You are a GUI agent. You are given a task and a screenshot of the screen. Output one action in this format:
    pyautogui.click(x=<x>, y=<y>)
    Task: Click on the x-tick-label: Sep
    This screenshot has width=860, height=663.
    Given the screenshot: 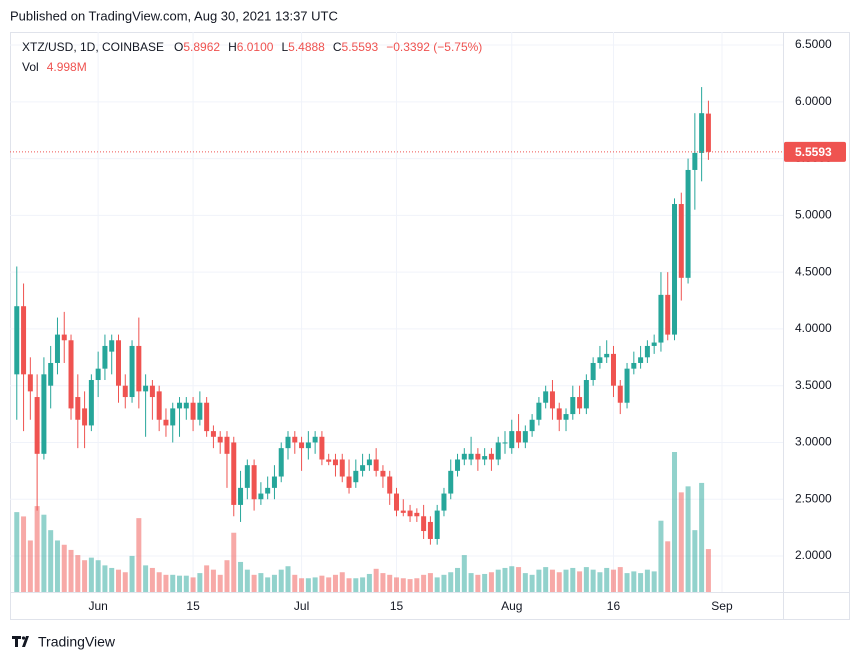 What is the action you would take?
    pyautogui.click(x=722, y=606)
    